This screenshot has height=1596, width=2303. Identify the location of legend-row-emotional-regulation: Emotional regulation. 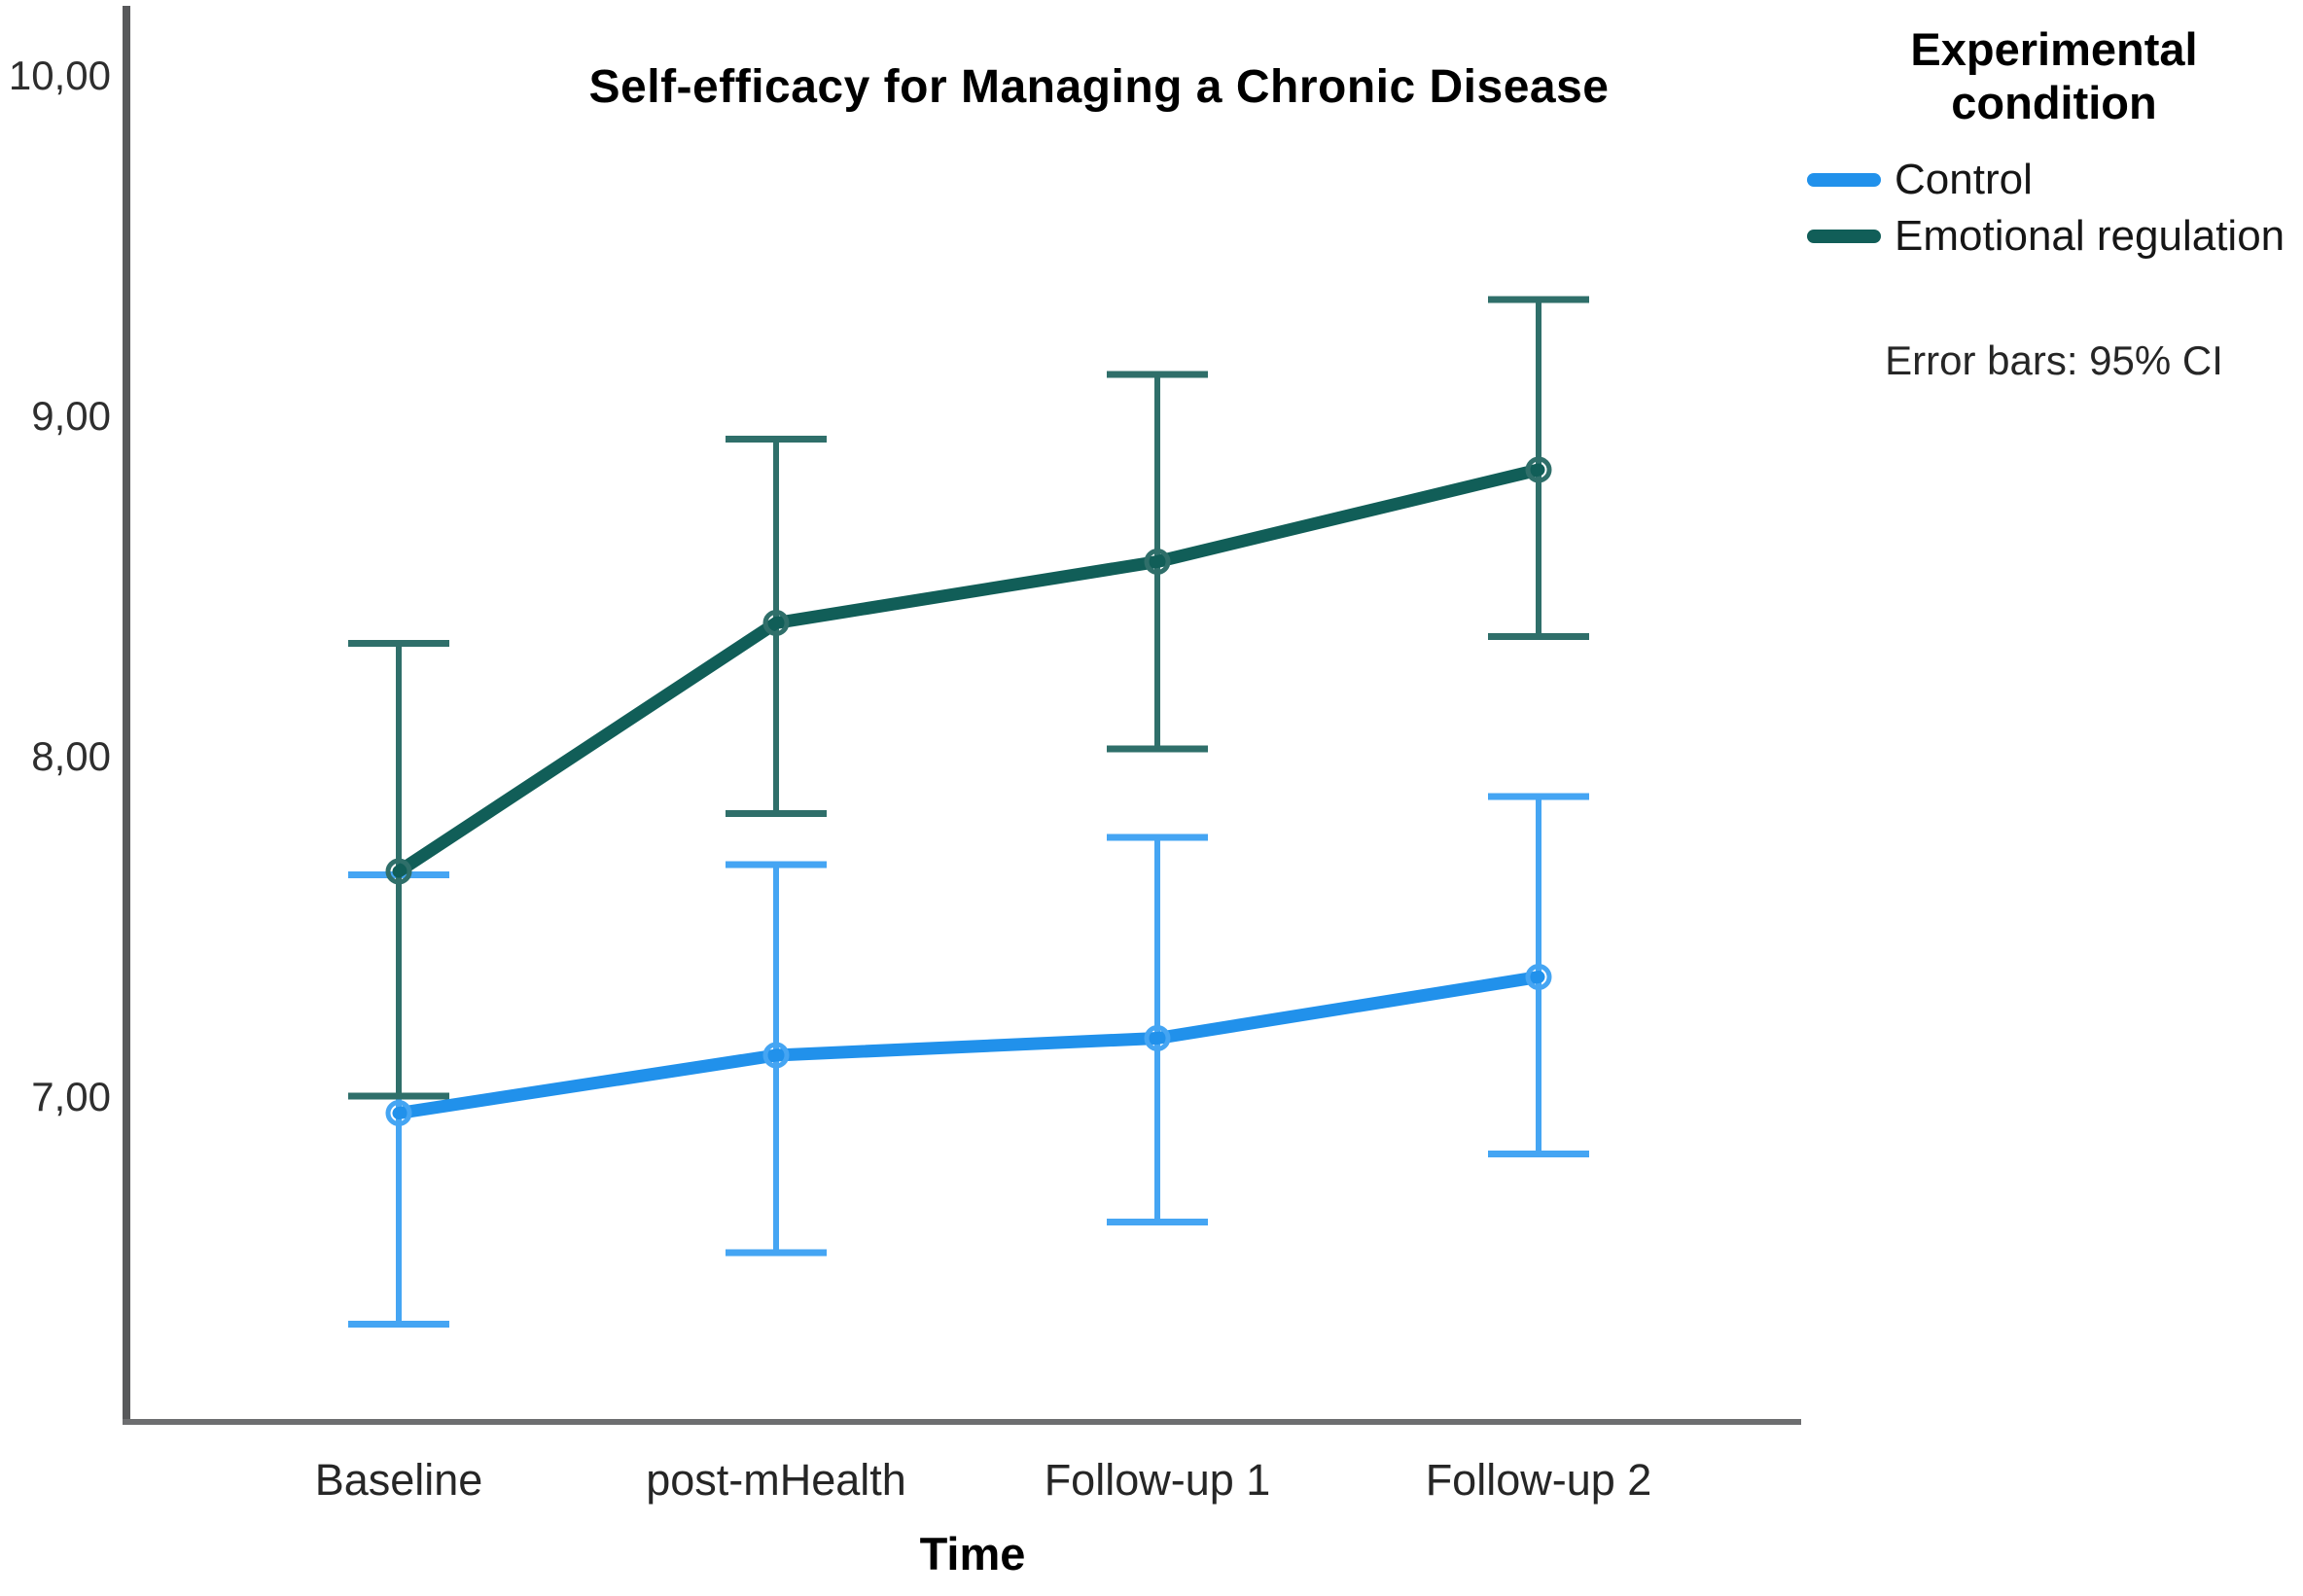
(2054, 236).